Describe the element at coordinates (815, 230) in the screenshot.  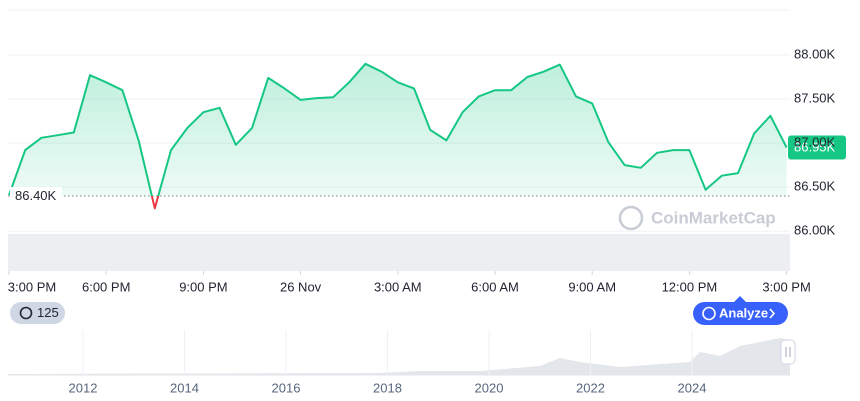
I see `y-tick-label: 86.00K` at that location.